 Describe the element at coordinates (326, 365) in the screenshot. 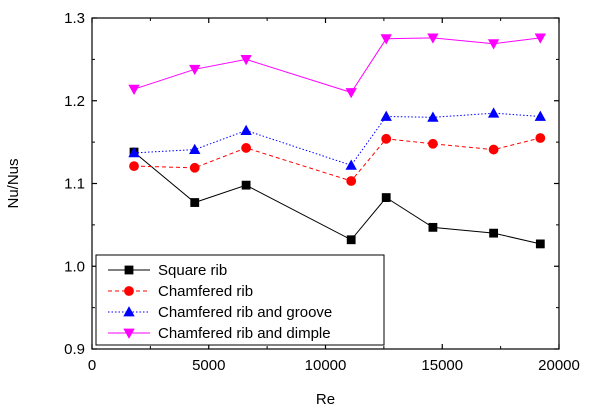

I see `x-tick-label: 10000` at that location.